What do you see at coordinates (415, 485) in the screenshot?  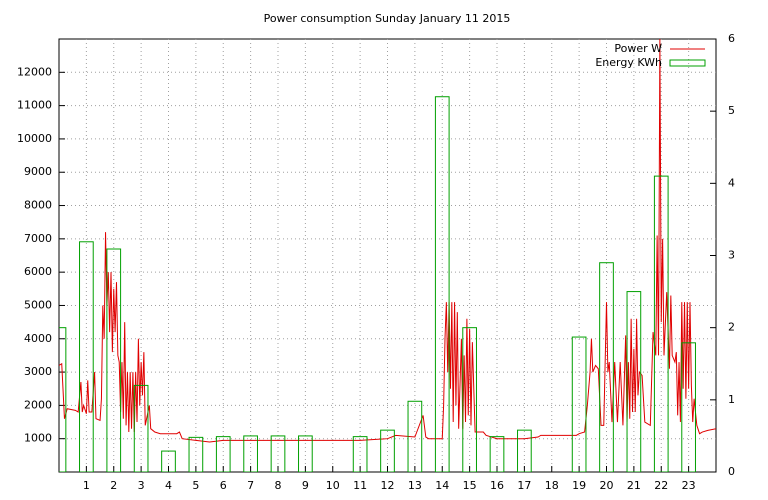 I see `x-tick-label: 13` at bounding box center [415, 485].